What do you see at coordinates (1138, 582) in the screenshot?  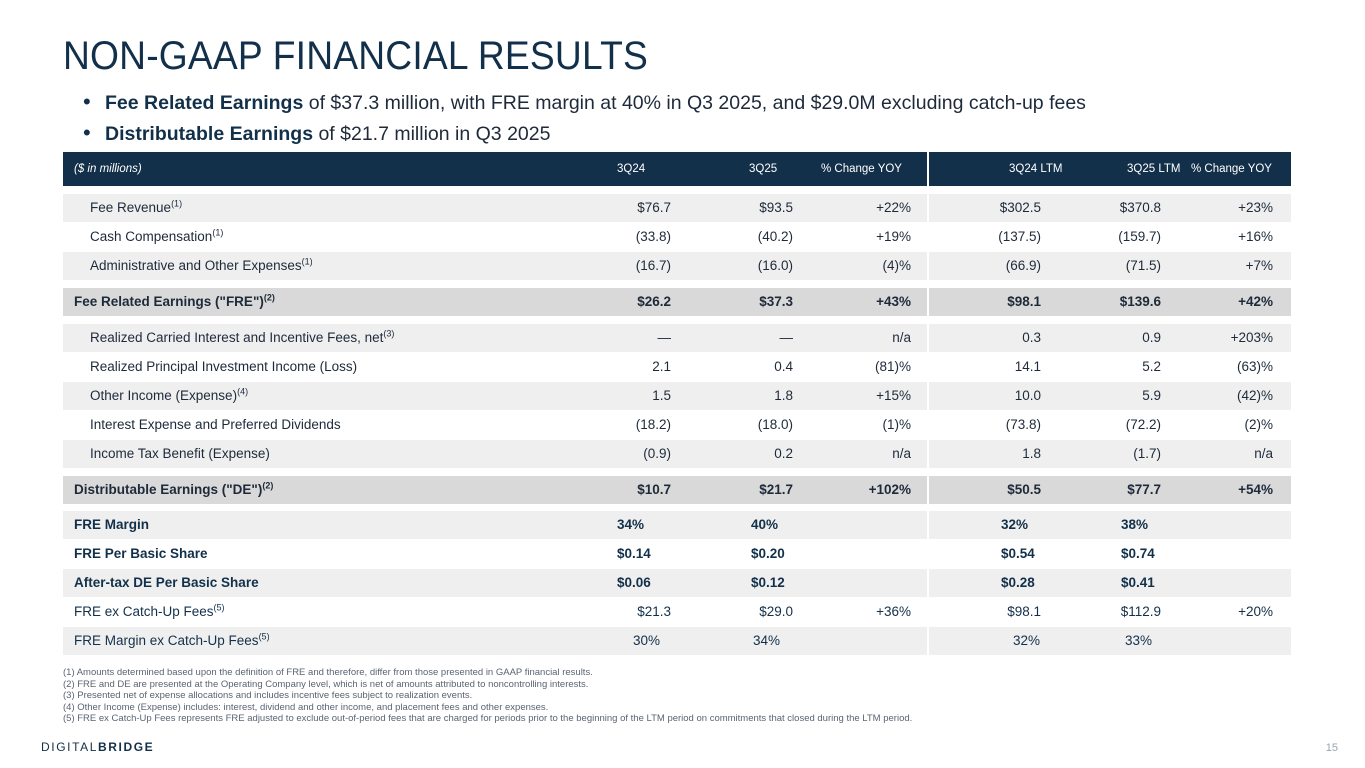 I see `row-value-col5: $0.41` at bounding box center [1138, 582].